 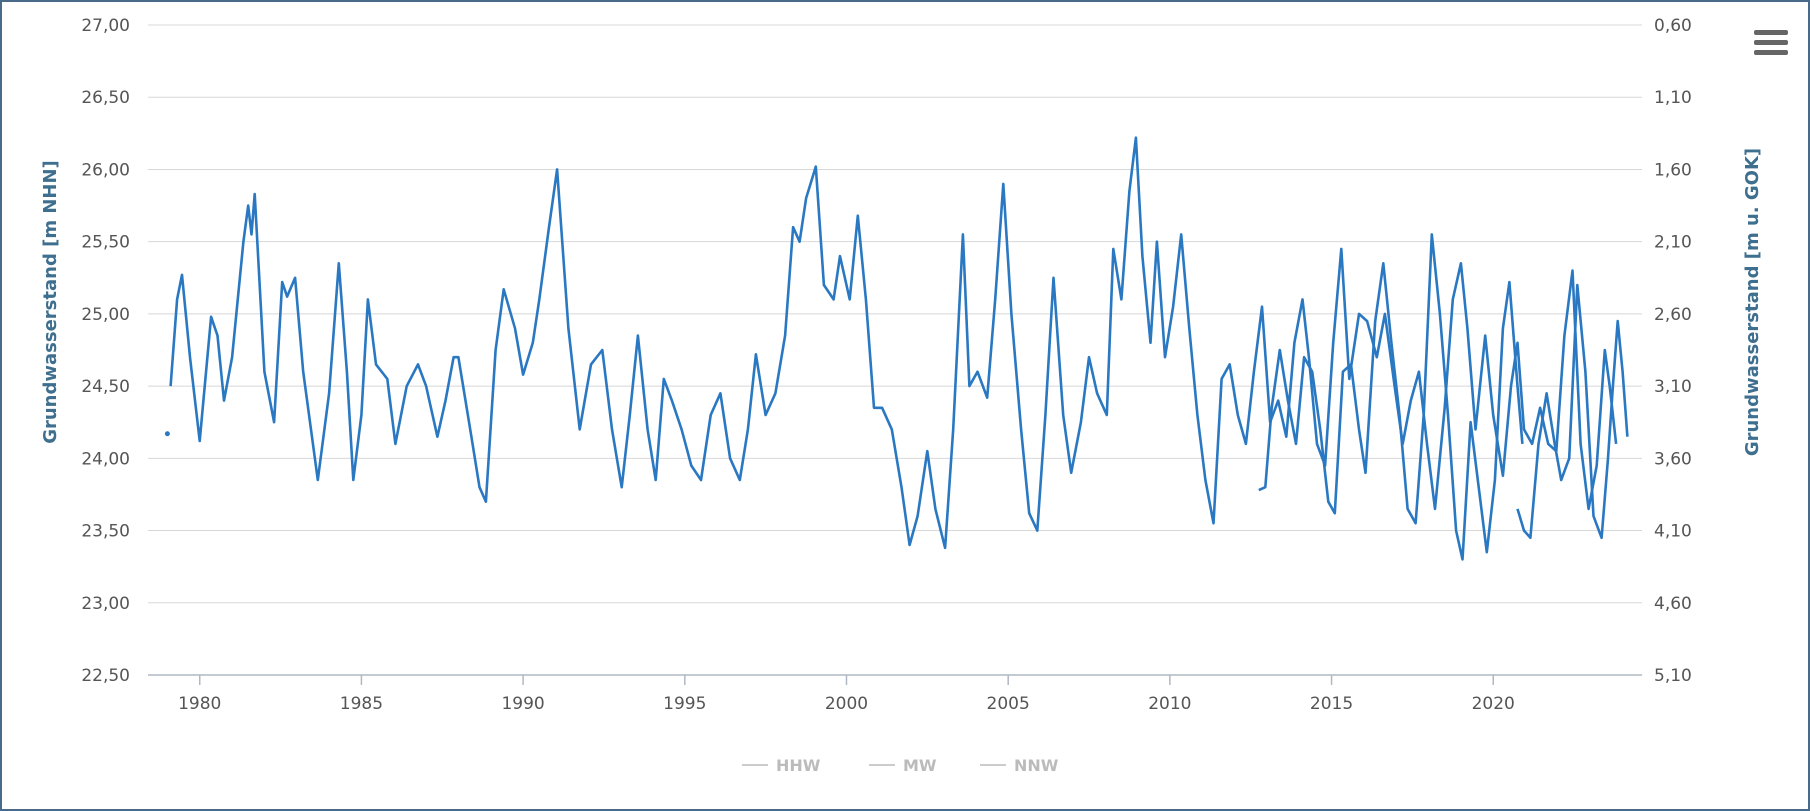 I want to click on hamburger-menu-icon, so click(x=1771, y=45).